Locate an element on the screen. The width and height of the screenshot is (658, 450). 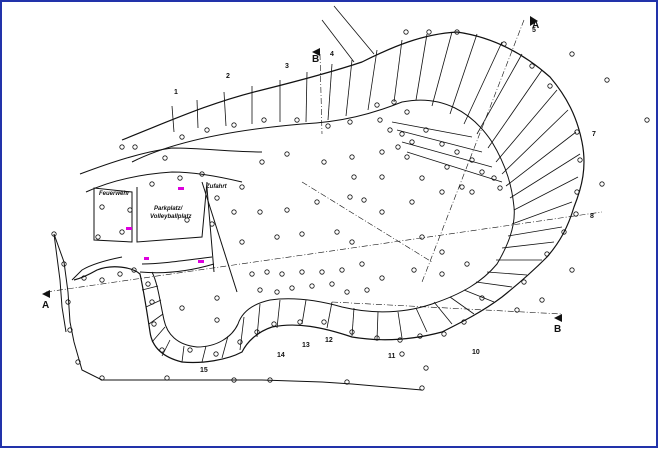
zone-label-access: Zufahrt is located at coordinates (216, 187).